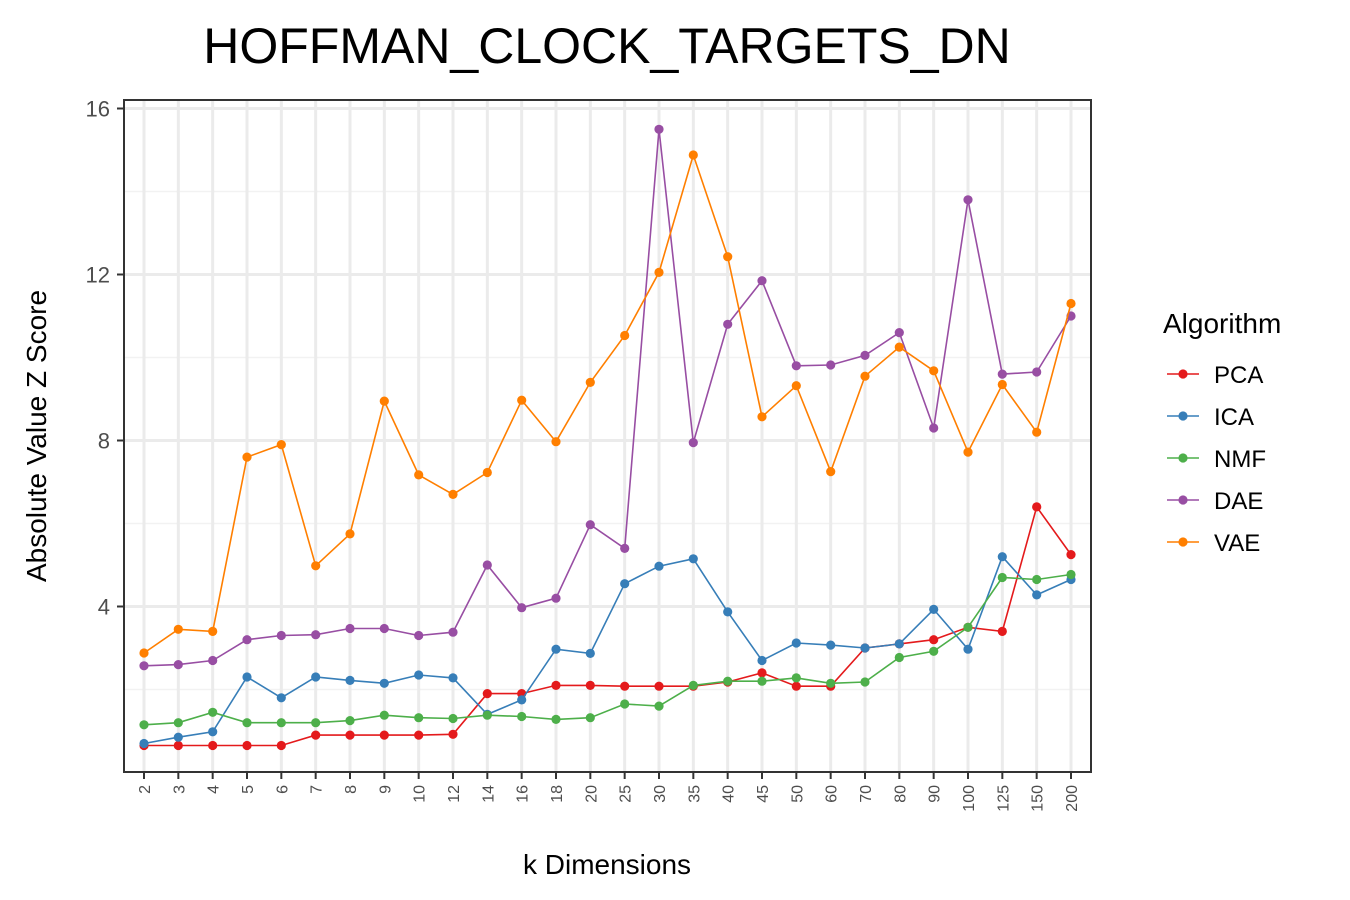  I want to click on x-tick-label: 60, so click(832, 794).